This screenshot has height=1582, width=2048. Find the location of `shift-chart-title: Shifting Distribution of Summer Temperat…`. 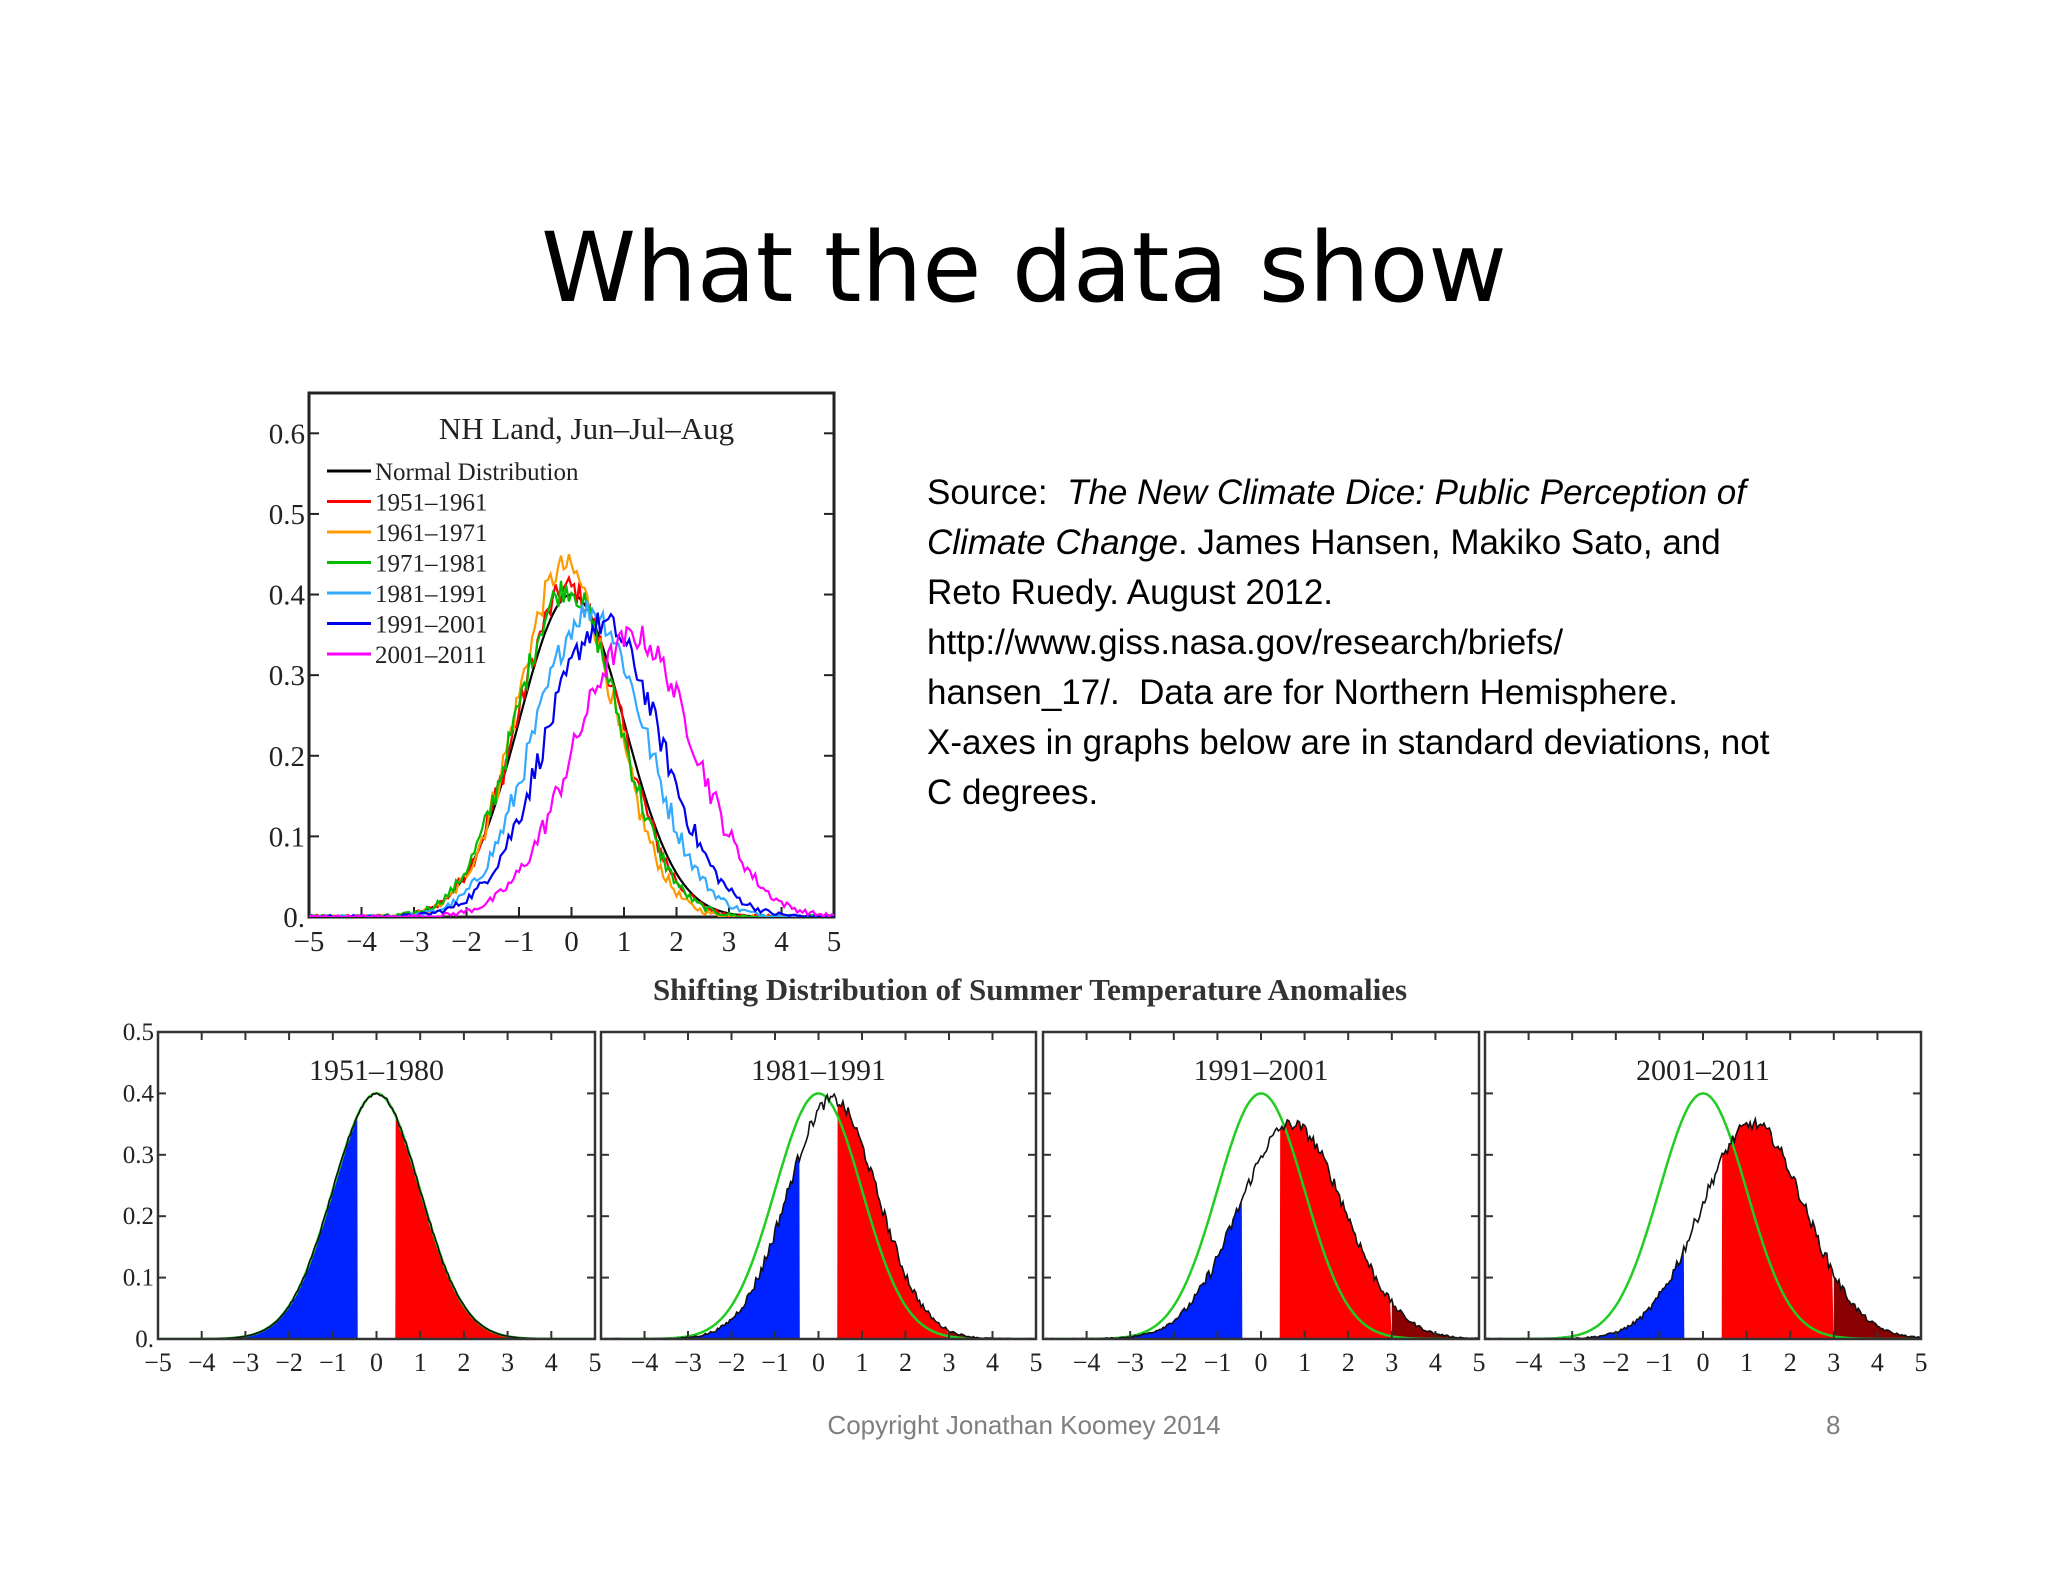

shift-chart-title: Shifting Distribution of Summer Temperat… is located at coordinates (1030, 989).